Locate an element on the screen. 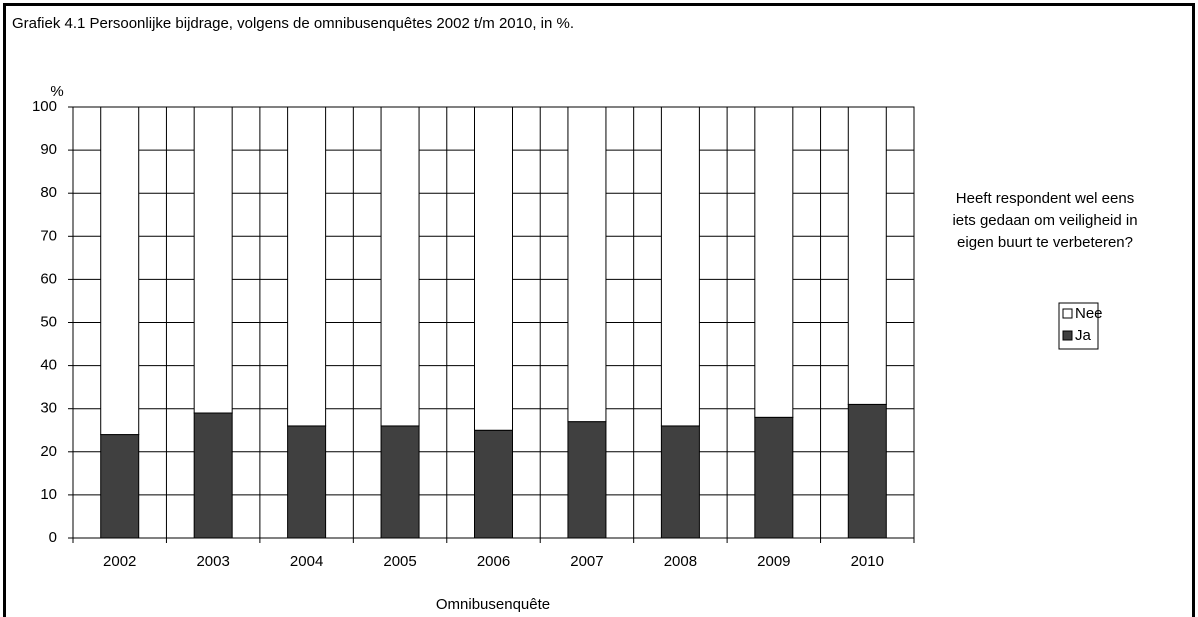 The image size is (1198, 617). y-tick-label: 30 is located at coordinates (48, 408).